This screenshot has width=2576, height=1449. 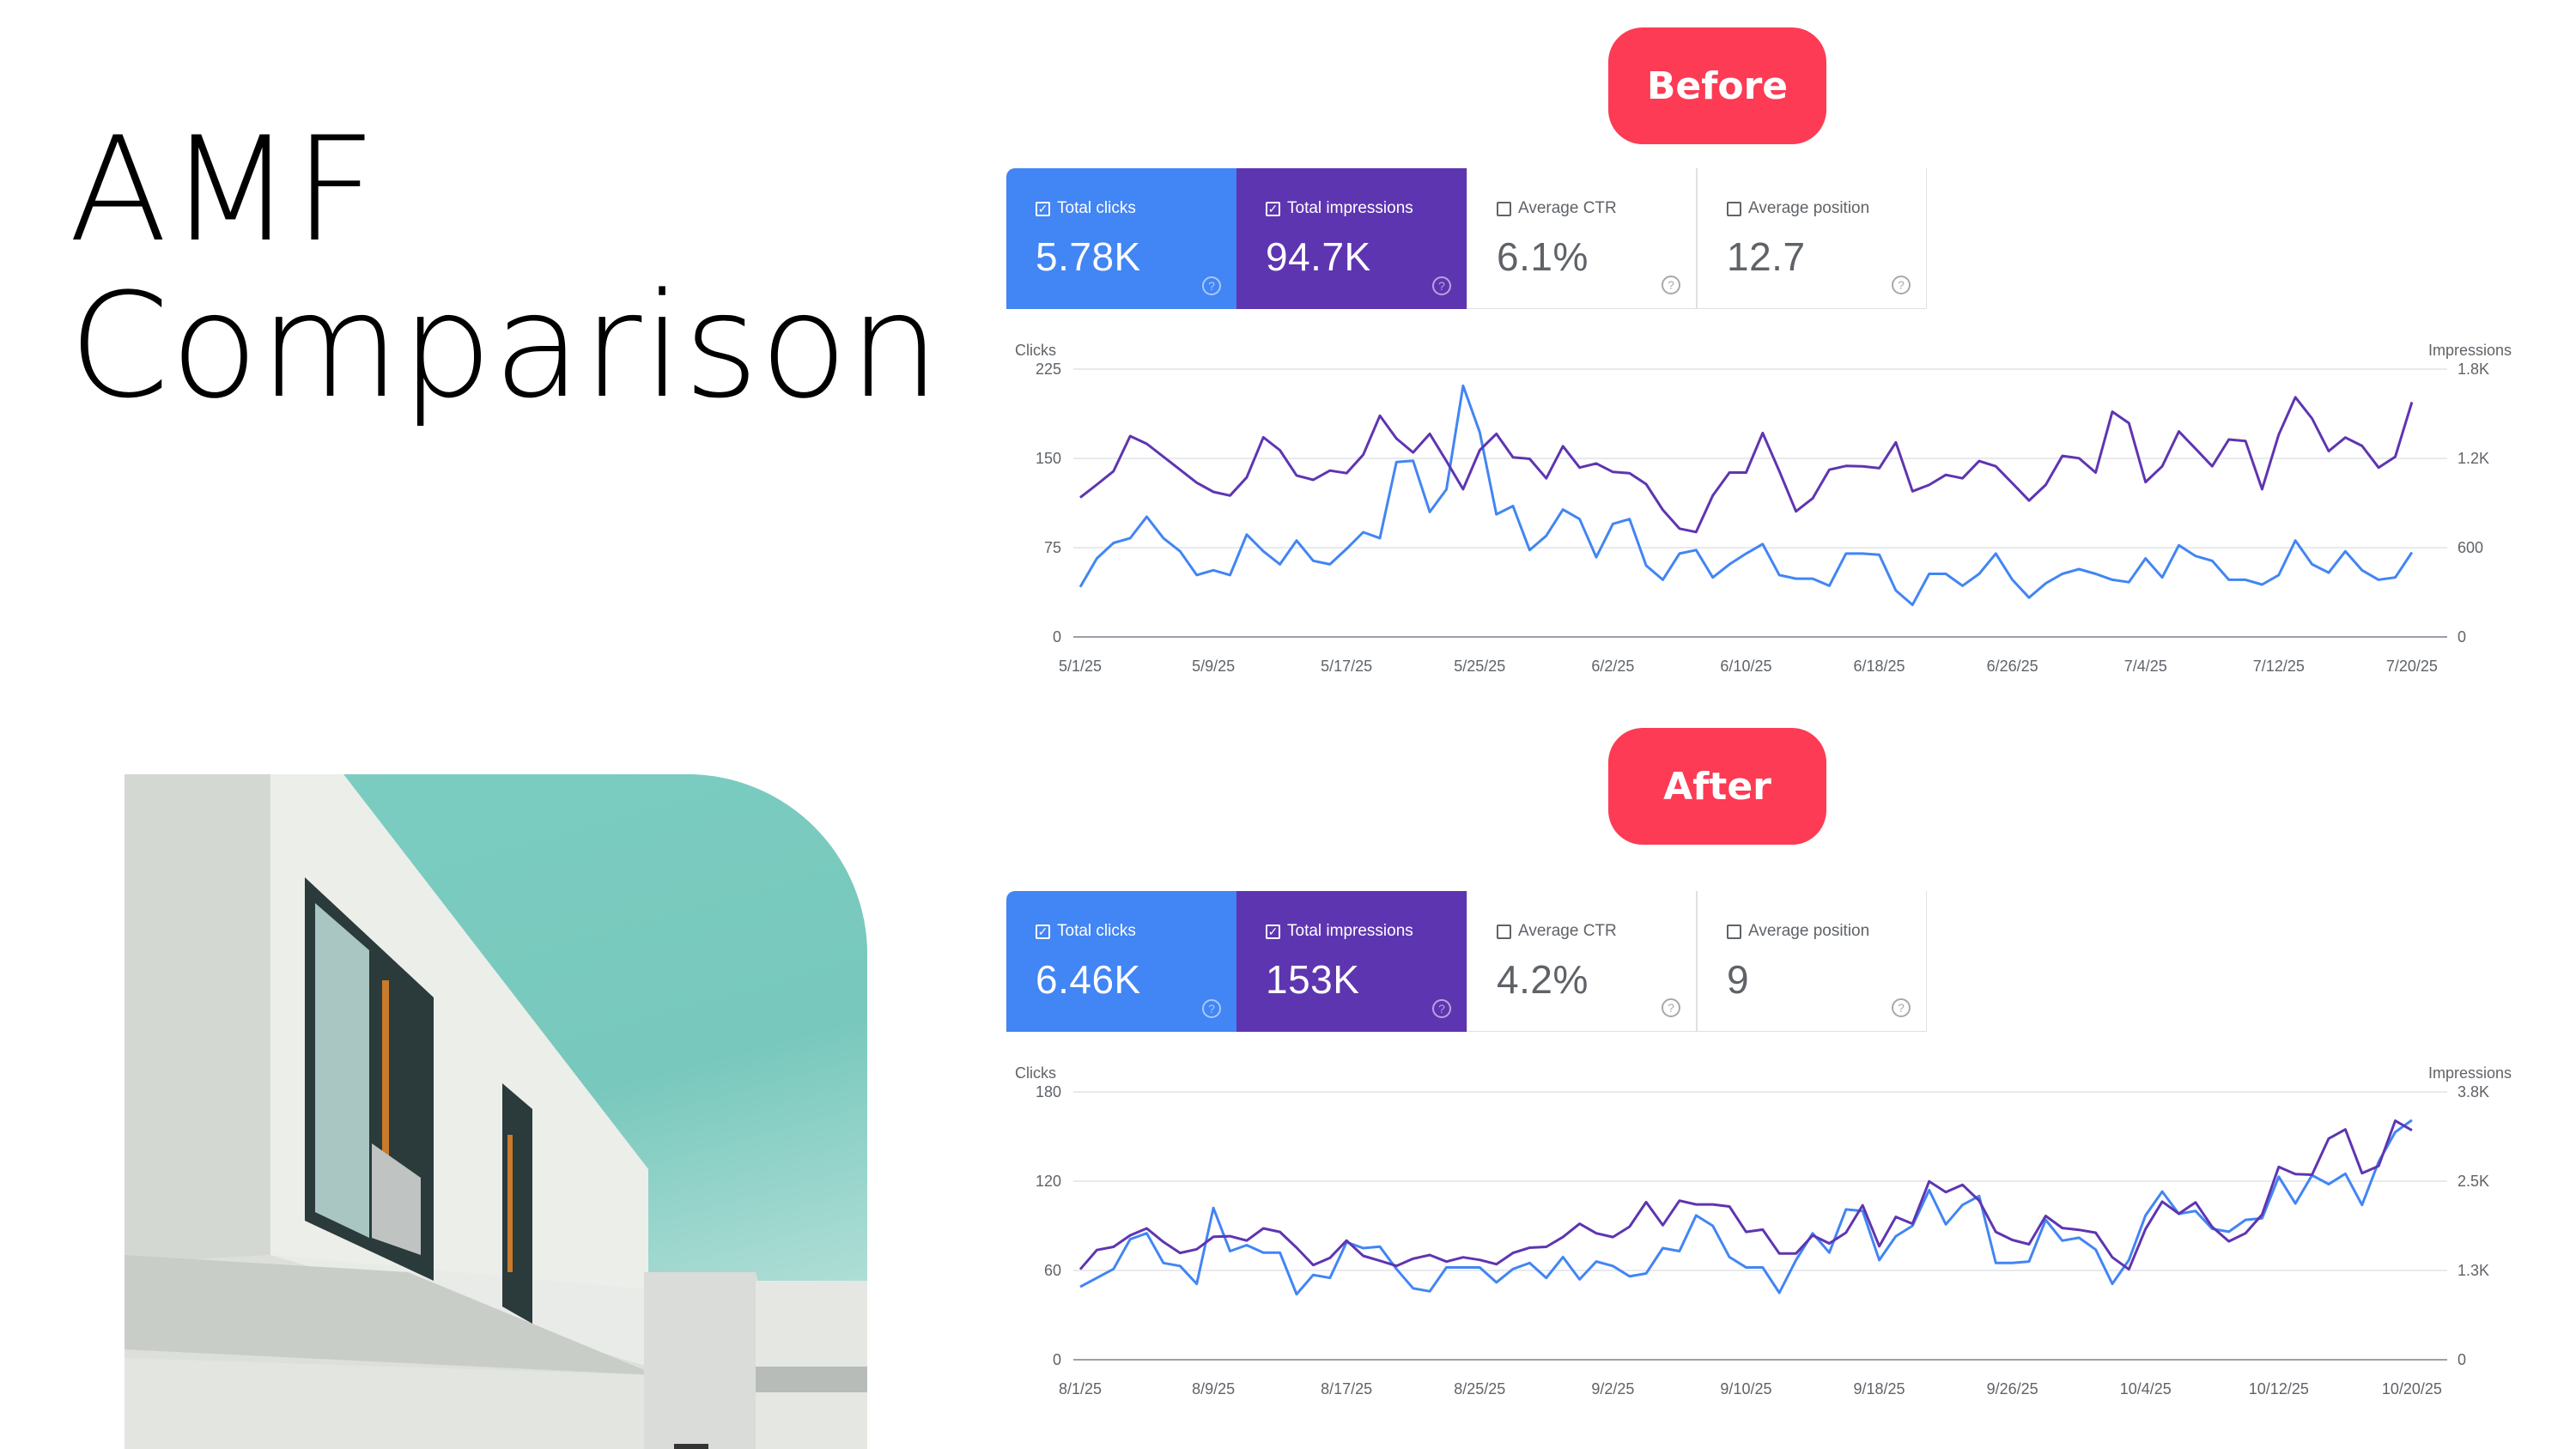 What do you see at coordinates (1480, 1388) in the screenshot?
I see `x-tick-label: 8/25/25` at bounding box center [1480, 1388].